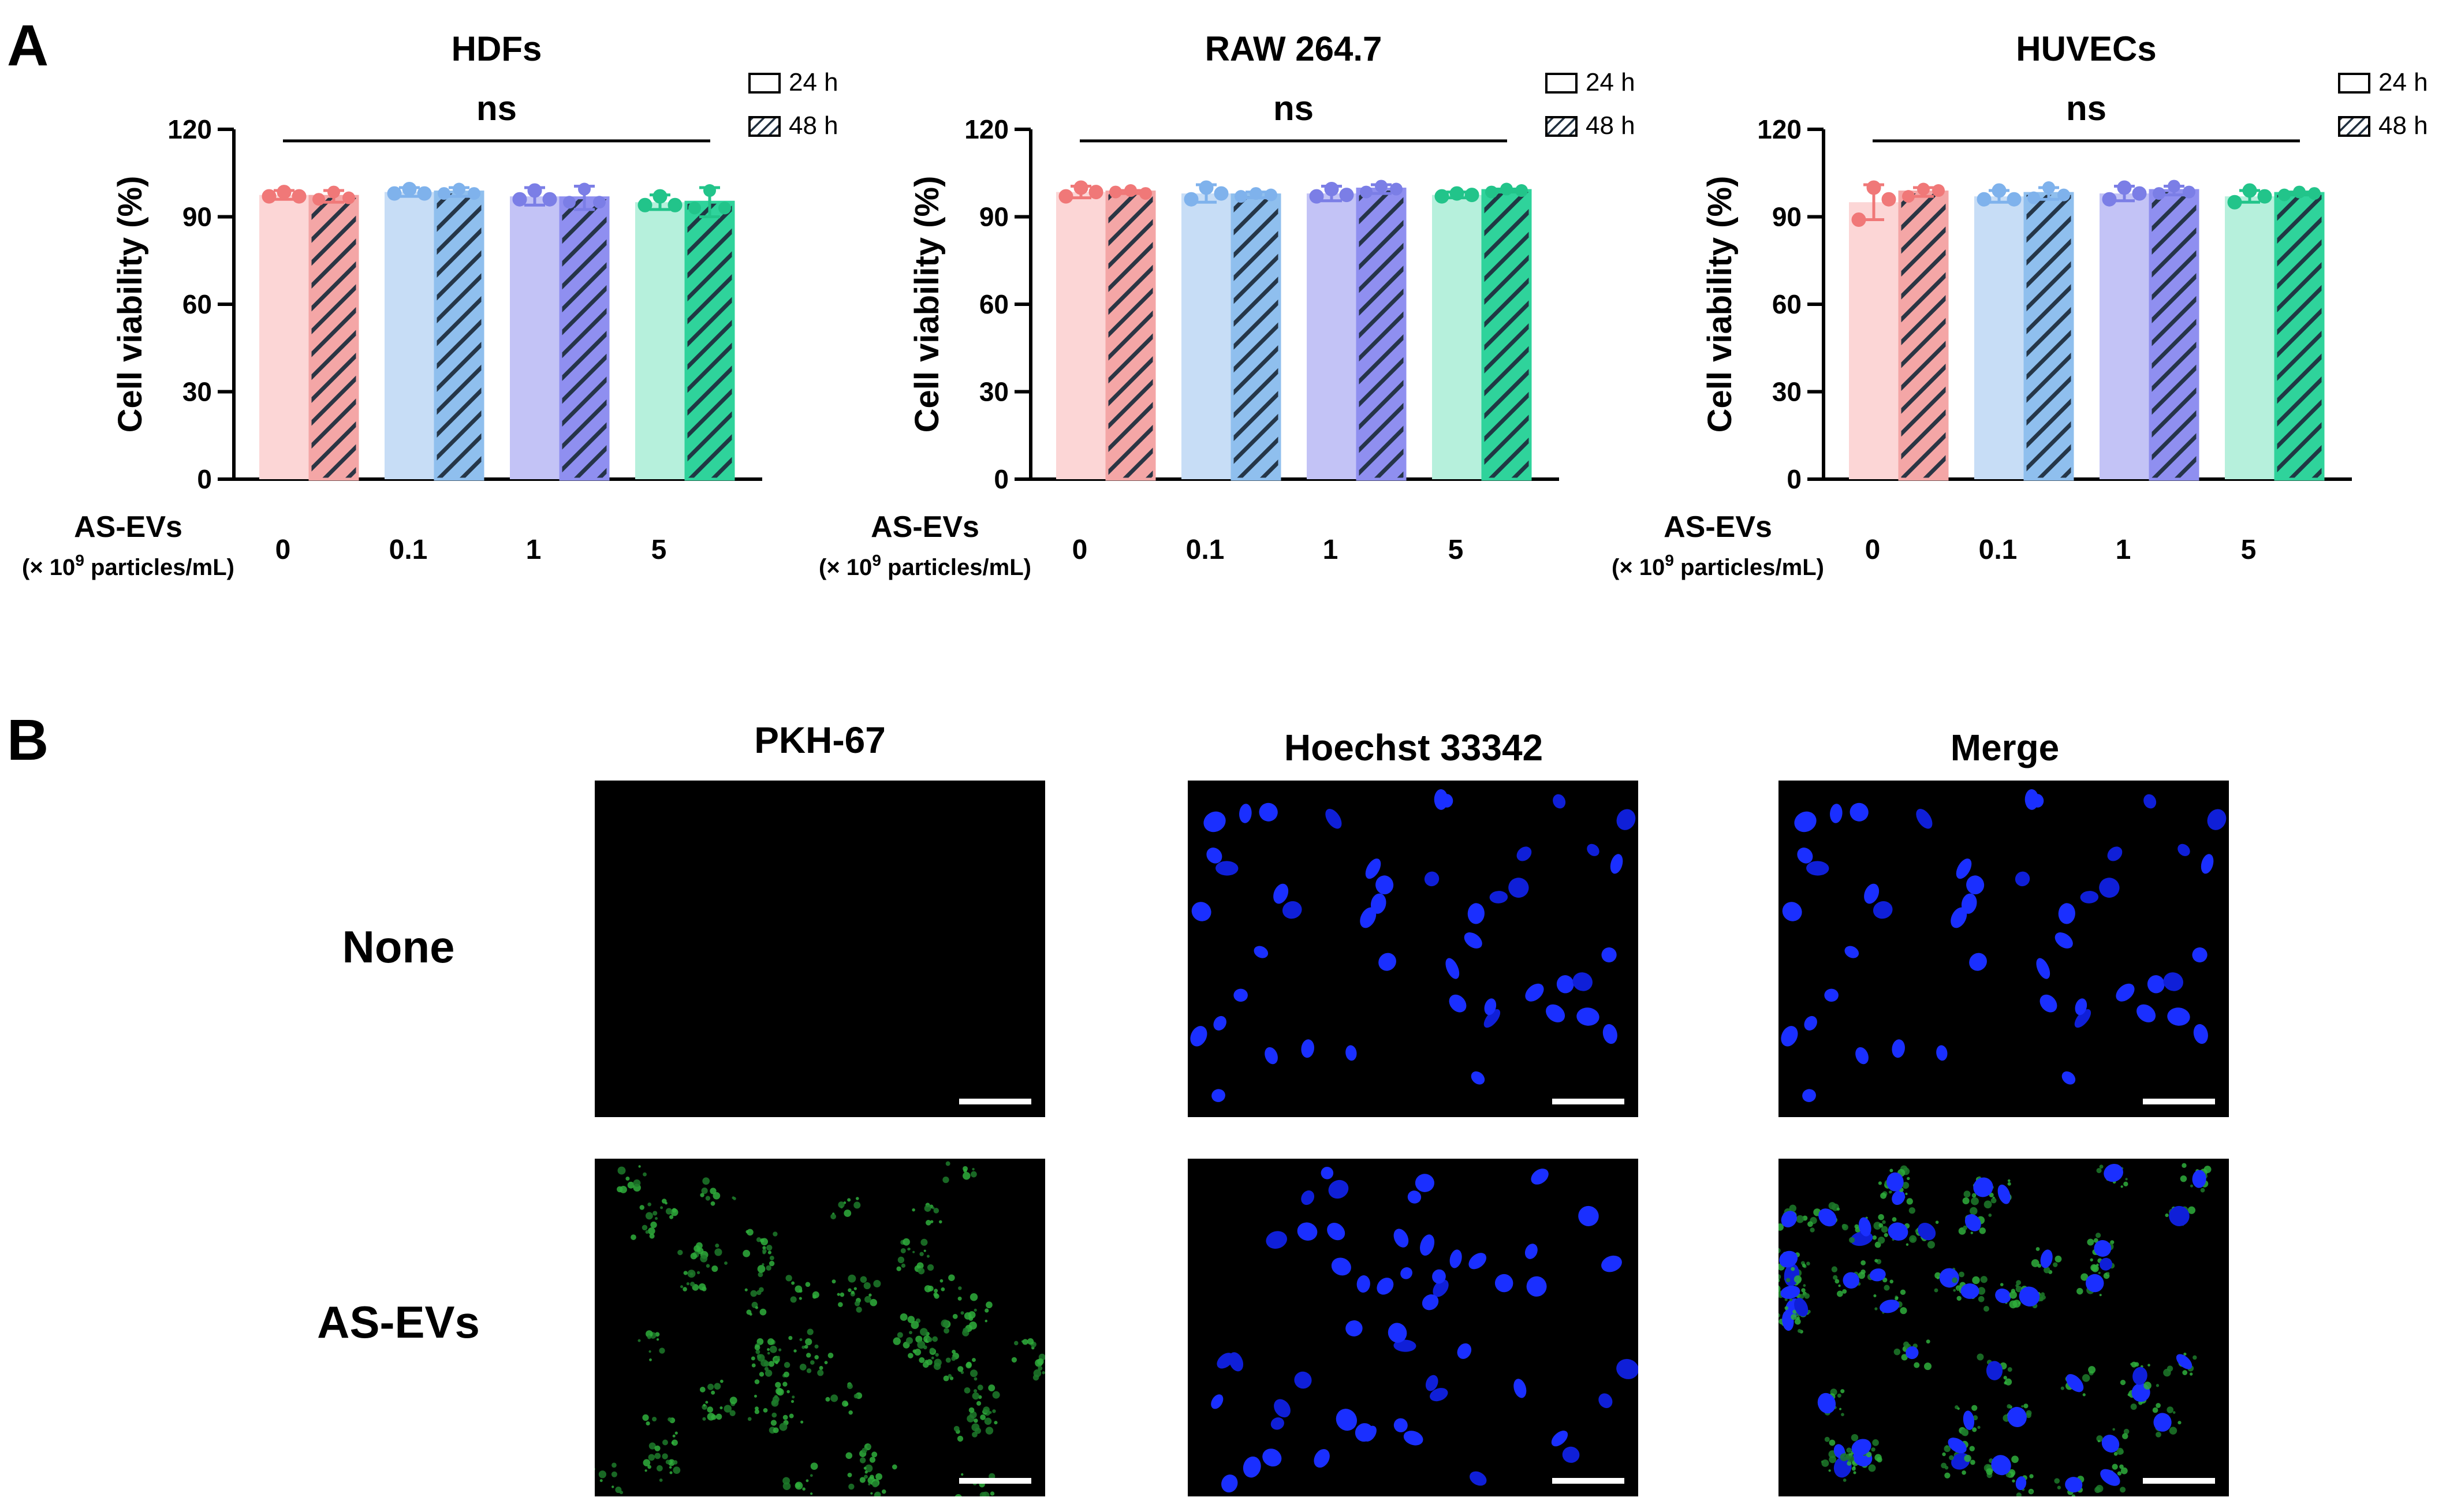 The image size is (2446, 1512). I want to click on micrograph-asevs-hoechst, so click(1413, 1327).